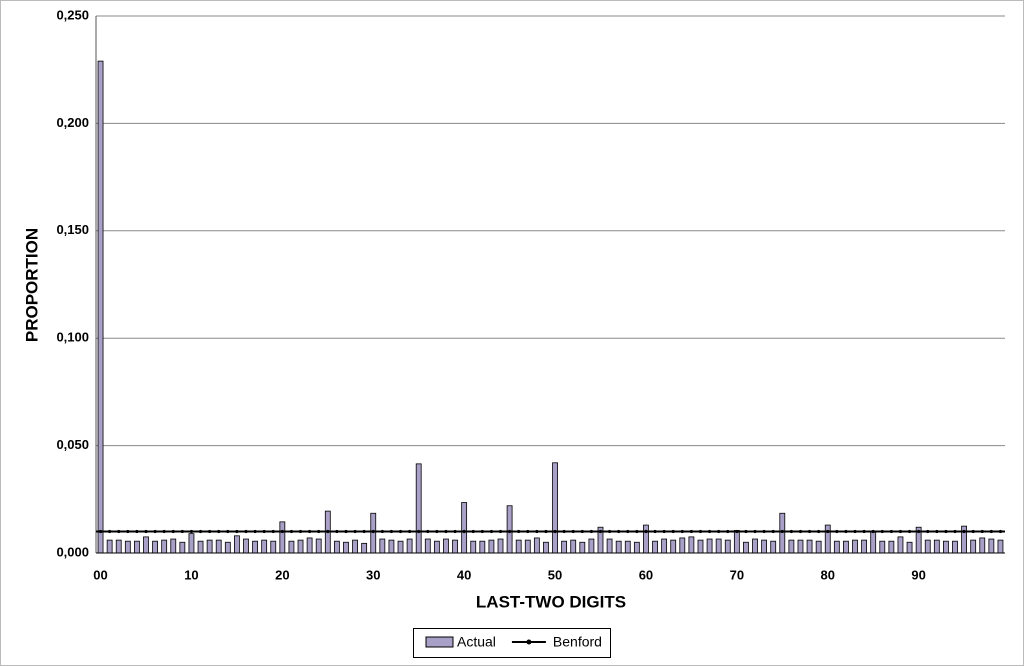 The image size is (1024, 666). I want to click on x-tick-label: 90, so click(918, 574).